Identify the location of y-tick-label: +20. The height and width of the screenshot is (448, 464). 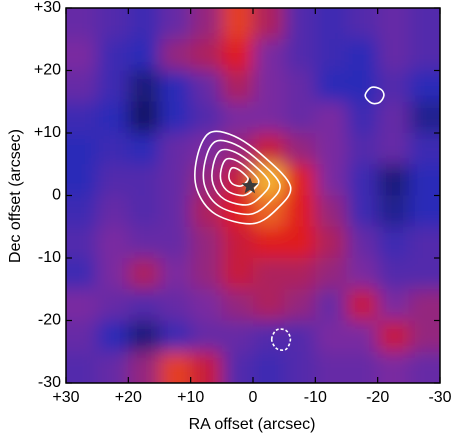
(47, 70).